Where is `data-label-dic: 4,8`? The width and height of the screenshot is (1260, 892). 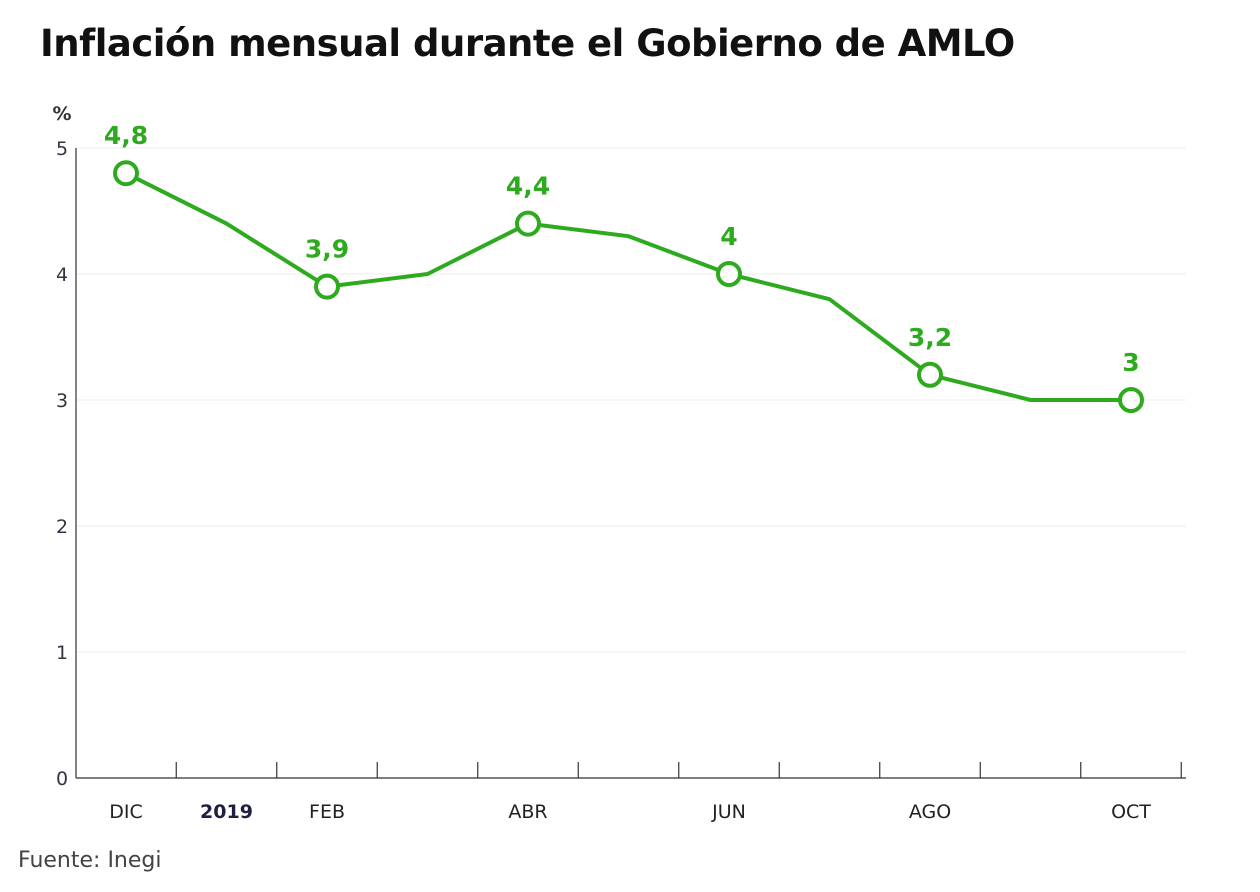 data-label-dic: 4,8 is located at coordinates (126, 135).